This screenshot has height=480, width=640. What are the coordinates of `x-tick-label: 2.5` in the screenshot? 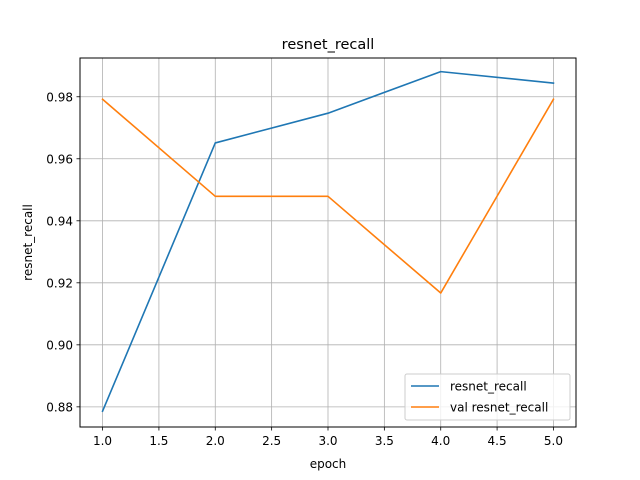 It's located at (271, 441).